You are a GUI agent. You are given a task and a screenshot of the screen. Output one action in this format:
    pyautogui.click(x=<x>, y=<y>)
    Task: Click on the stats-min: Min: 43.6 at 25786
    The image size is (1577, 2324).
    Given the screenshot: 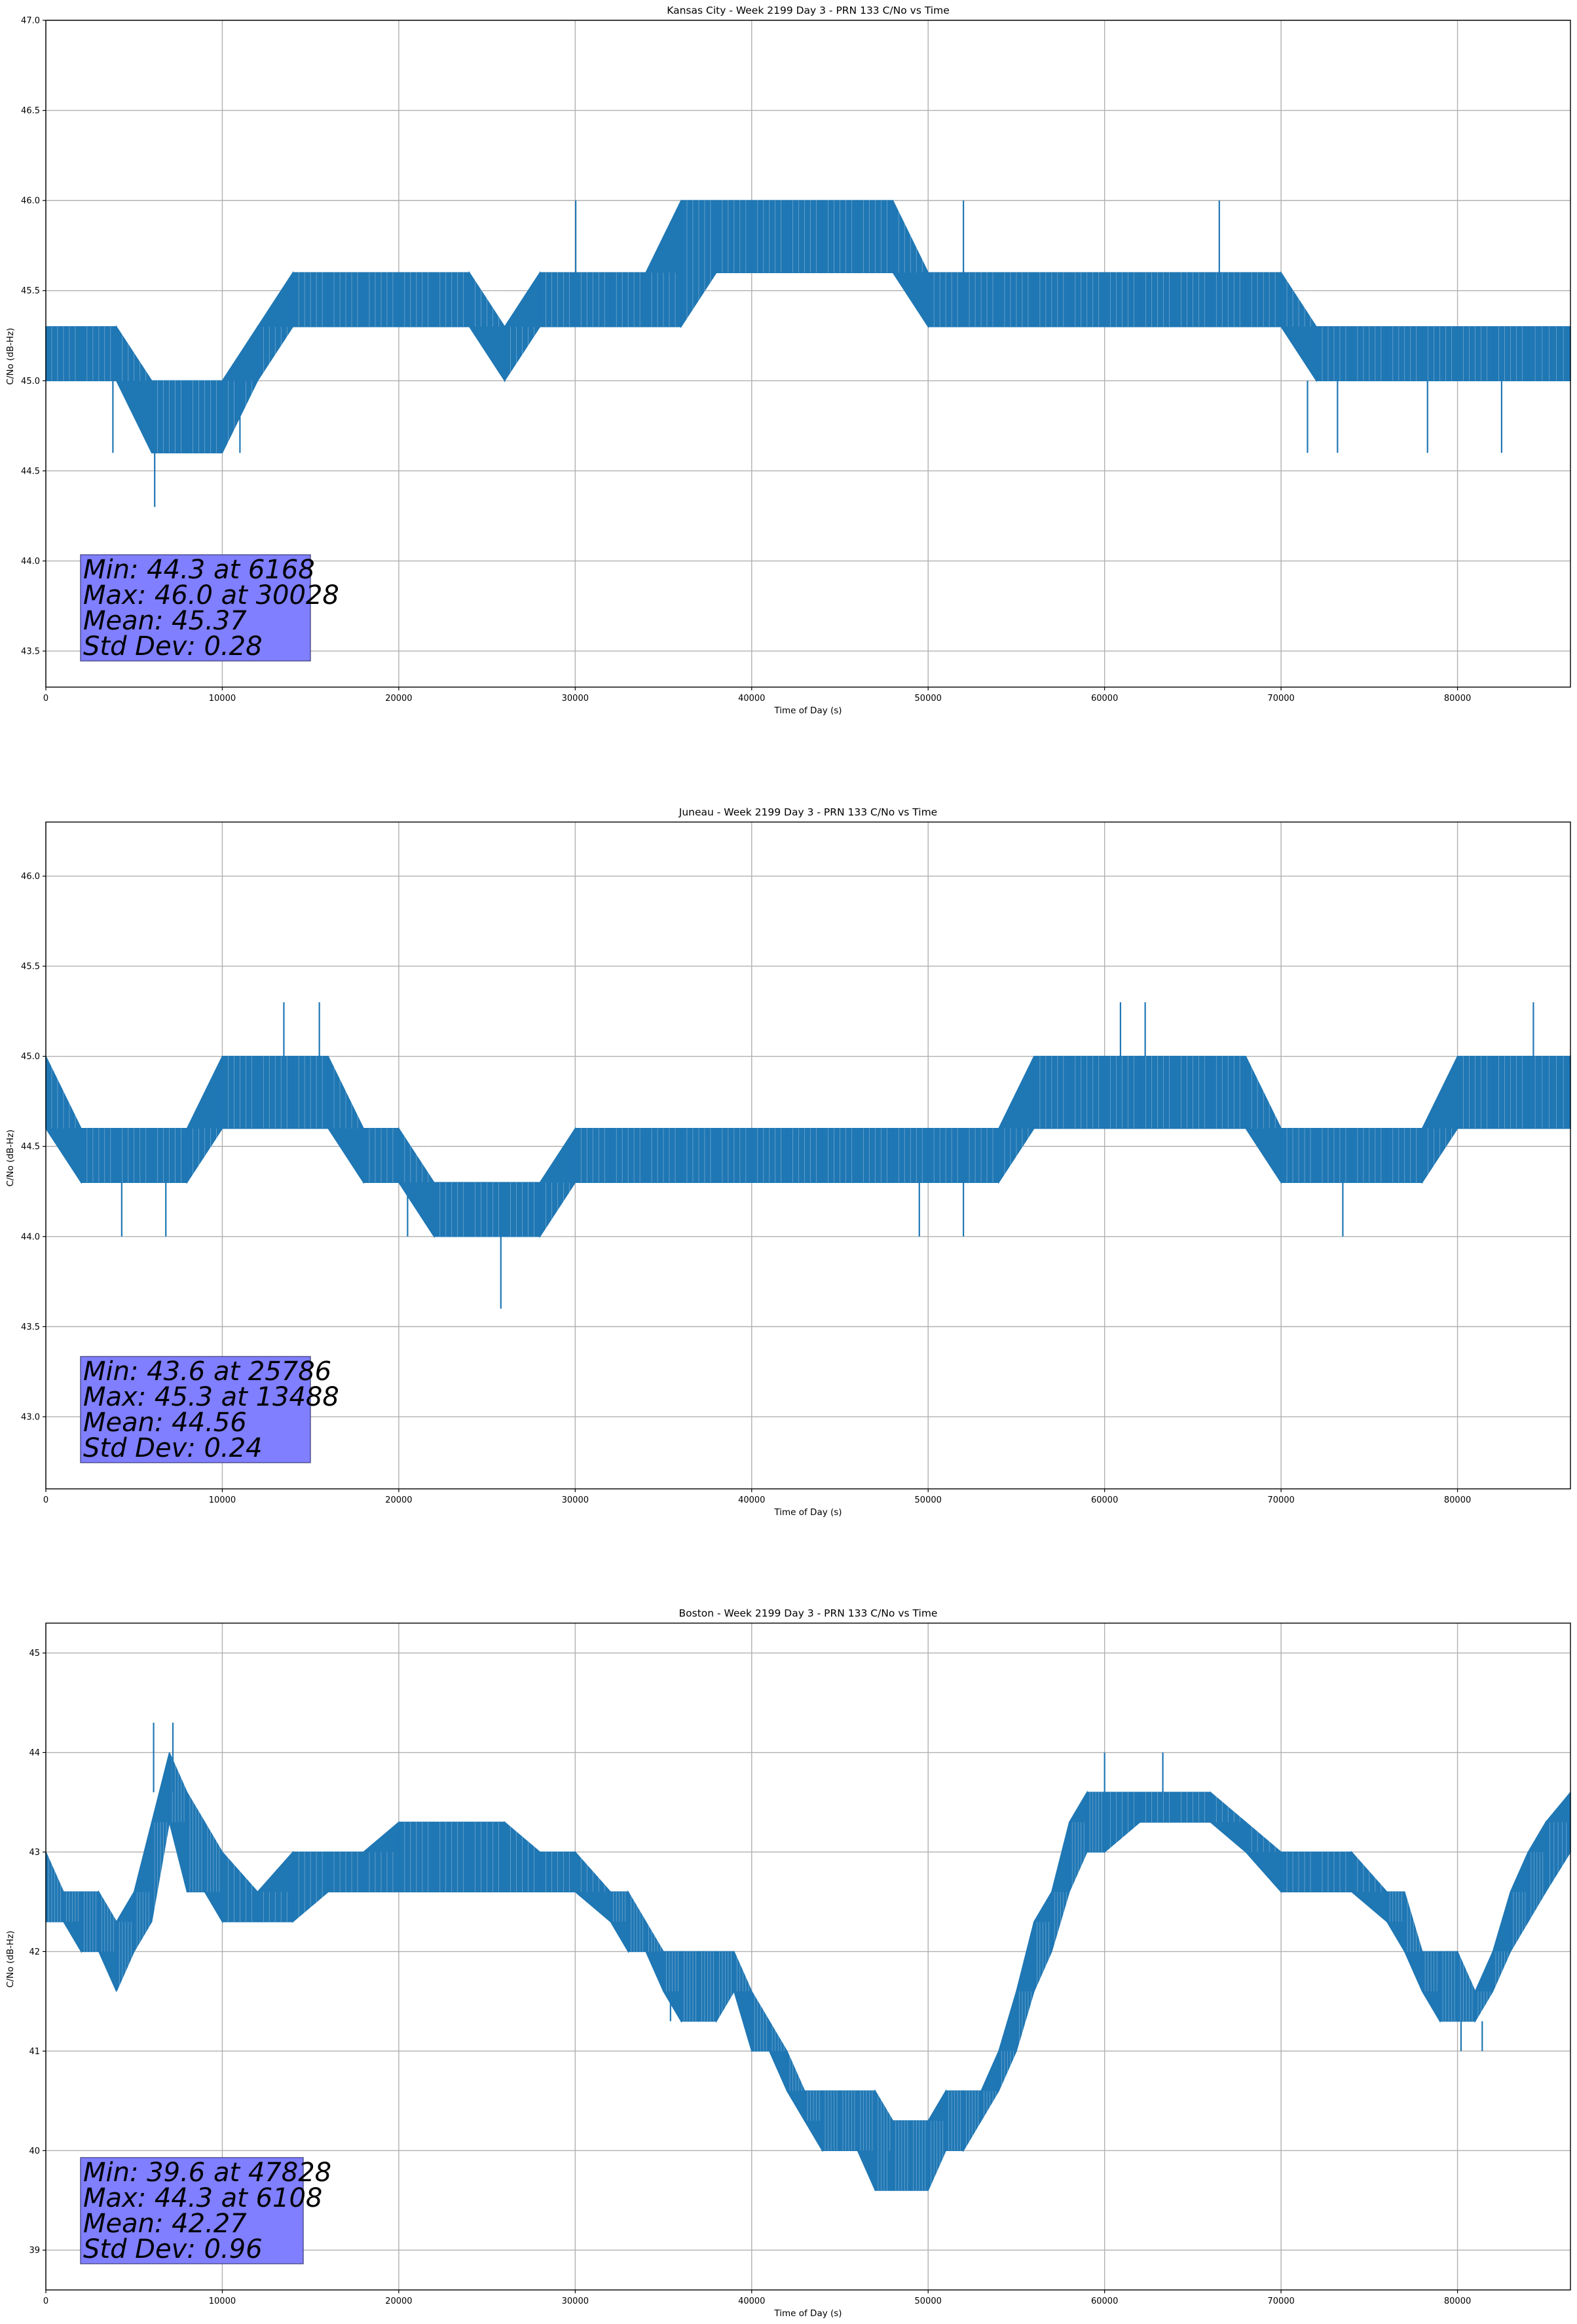 What is the action you would take?
    pyautogui.click(x=207, y=1372)
    